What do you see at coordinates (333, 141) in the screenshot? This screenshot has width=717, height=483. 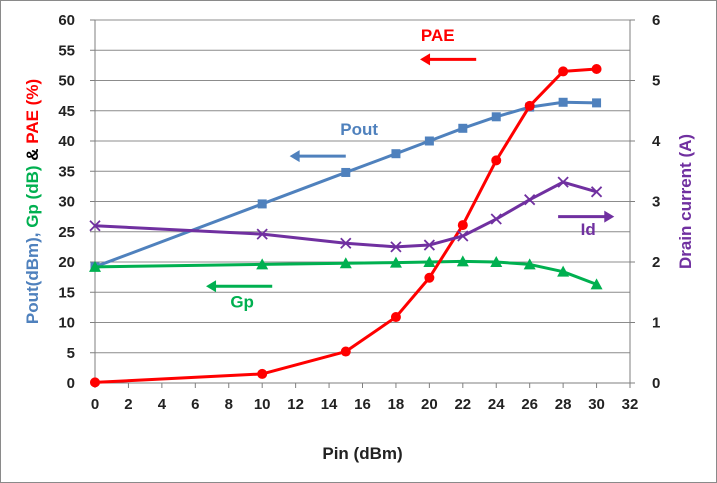 I see `annotation-pout: Pout` at bounding box center [333, 141].